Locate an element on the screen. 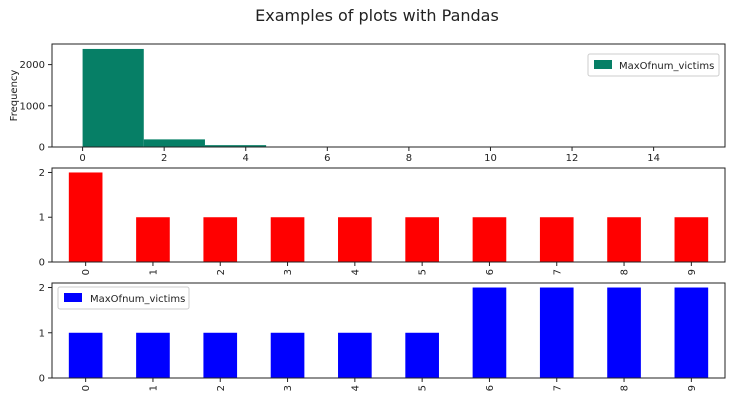 Image resolution: width=736 pixels, height=400 pixels. y-axis-label: Frequency is located at coordinates (14, 96).